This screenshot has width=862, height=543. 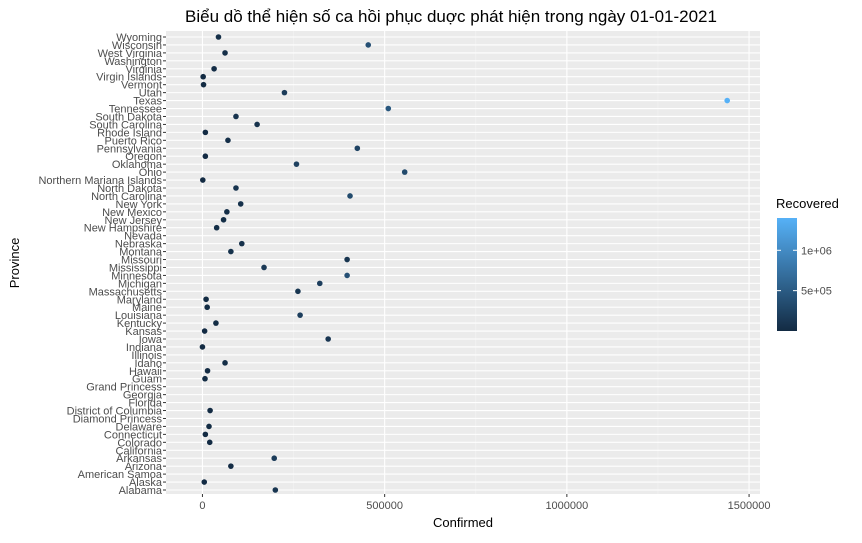 What do you see at coordinates (139, 300) in the screenshot?
I see `y-tick-label: Maryland` at bounding box center [139, 300].